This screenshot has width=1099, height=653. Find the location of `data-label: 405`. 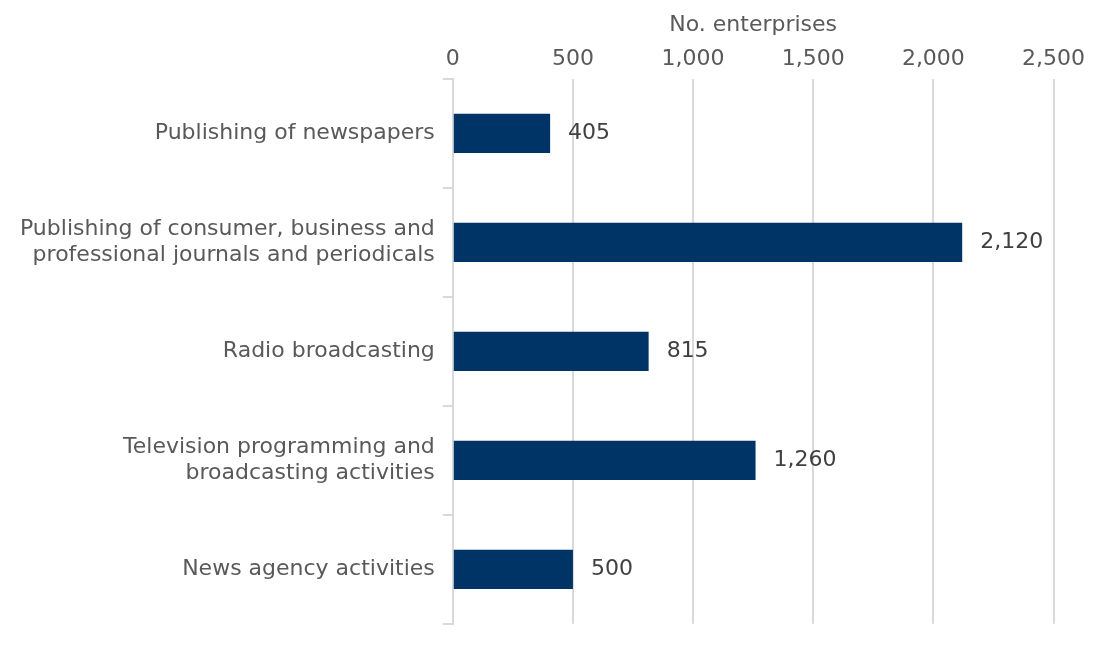

data-label: 405 is located at coordinates (589, 132).